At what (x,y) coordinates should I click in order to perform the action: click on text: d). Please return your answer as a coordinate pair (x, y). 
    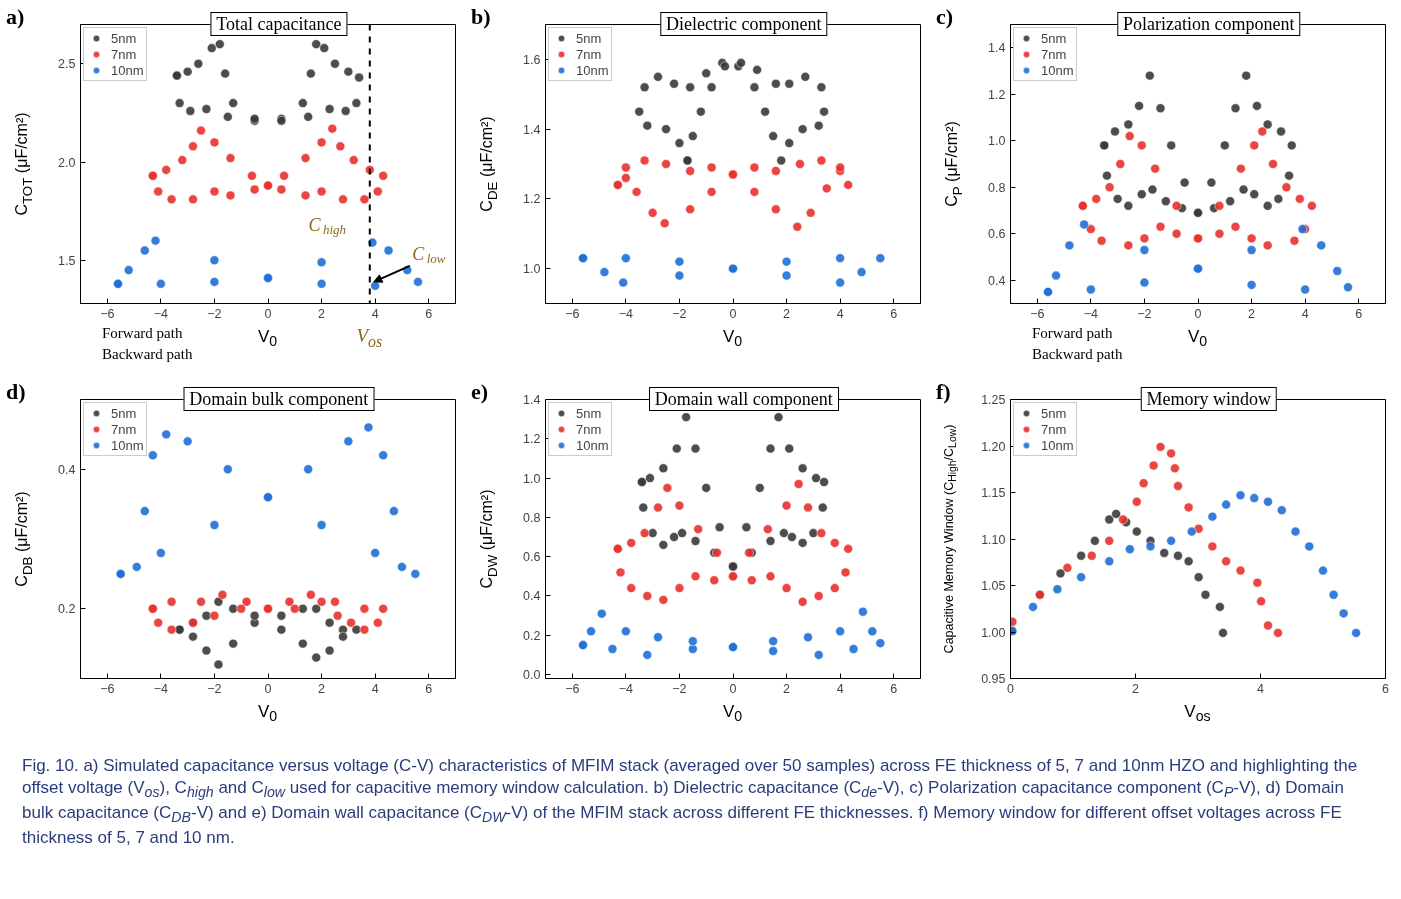
    Looking at the image, I should click on (16, 392).